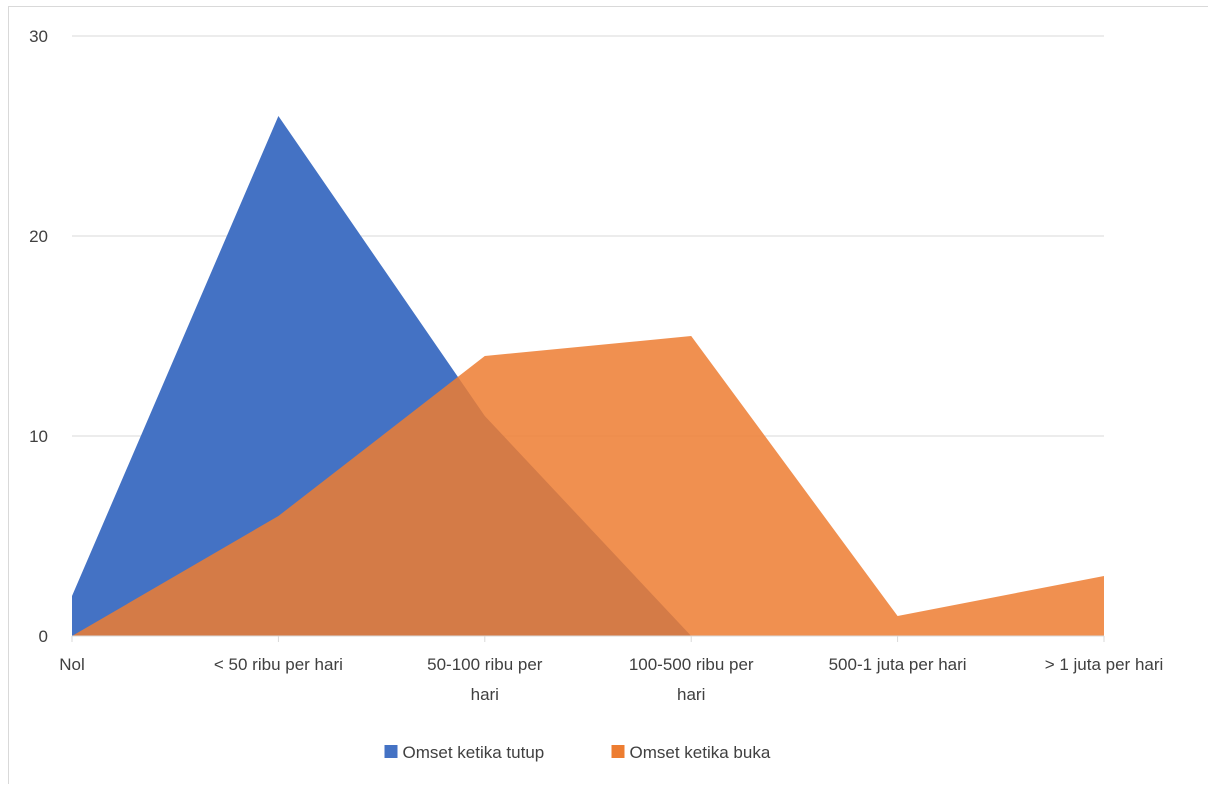 The image size is (1209, 785). I want to click on x-tick-label-line: < 50 ribu per hari, so click(278, 664).